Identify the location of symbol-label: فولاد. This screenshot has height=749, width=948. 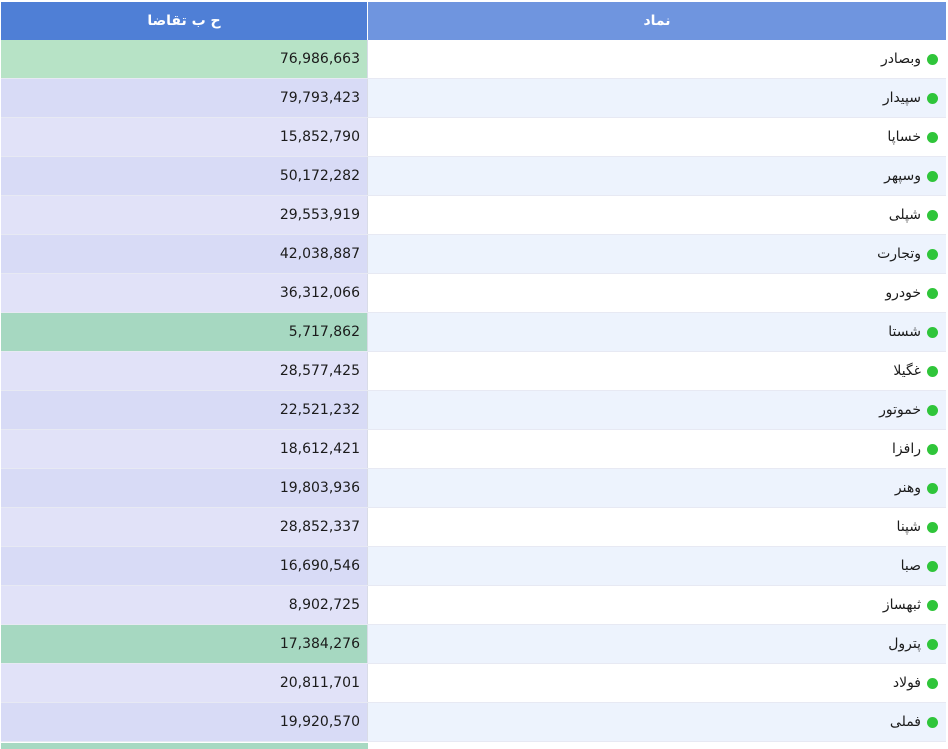
(906, 683).